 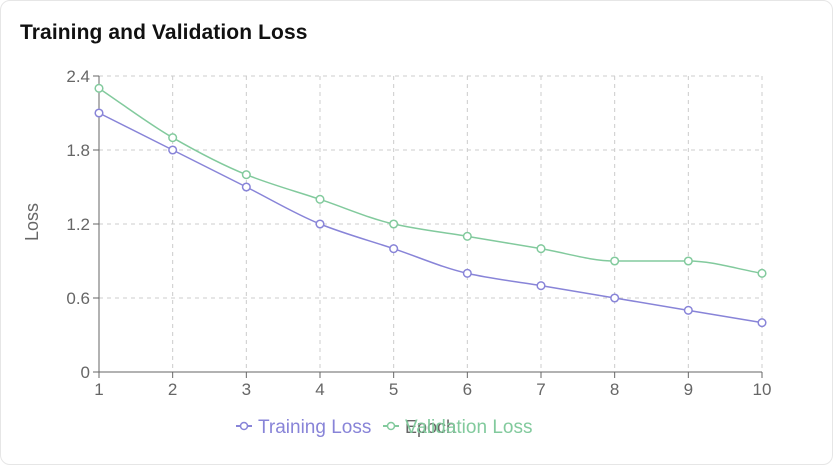 I want to click on legend-item-validation-loss: Validation Loss, so click(x=457, y=427).